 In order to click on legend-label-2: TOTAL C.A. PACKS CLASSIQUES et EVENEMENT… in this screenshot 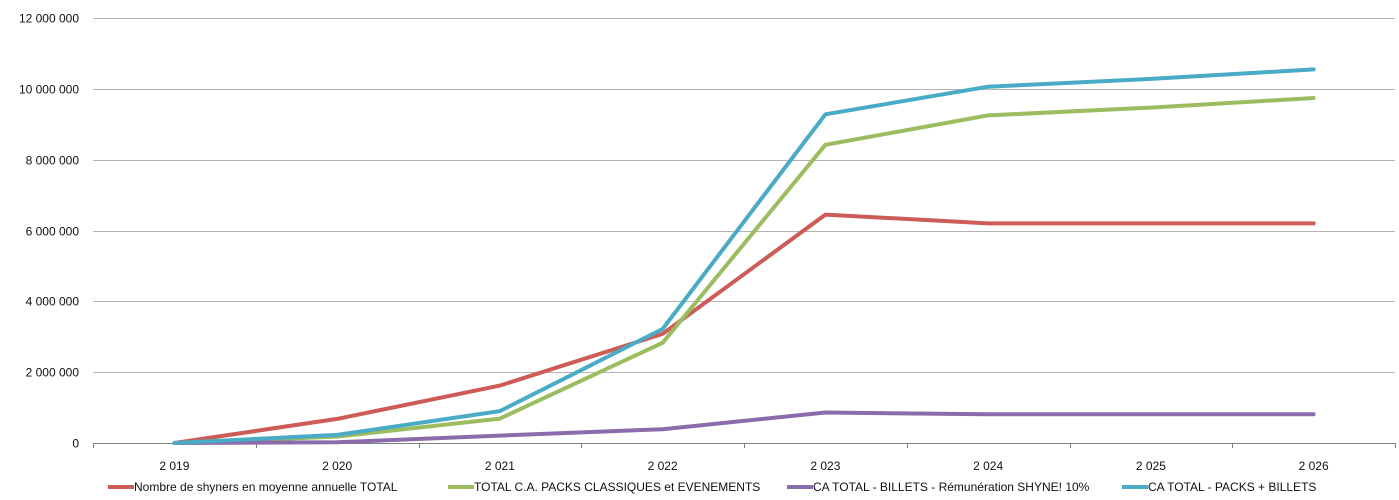, I will do `click(617, 487)`.